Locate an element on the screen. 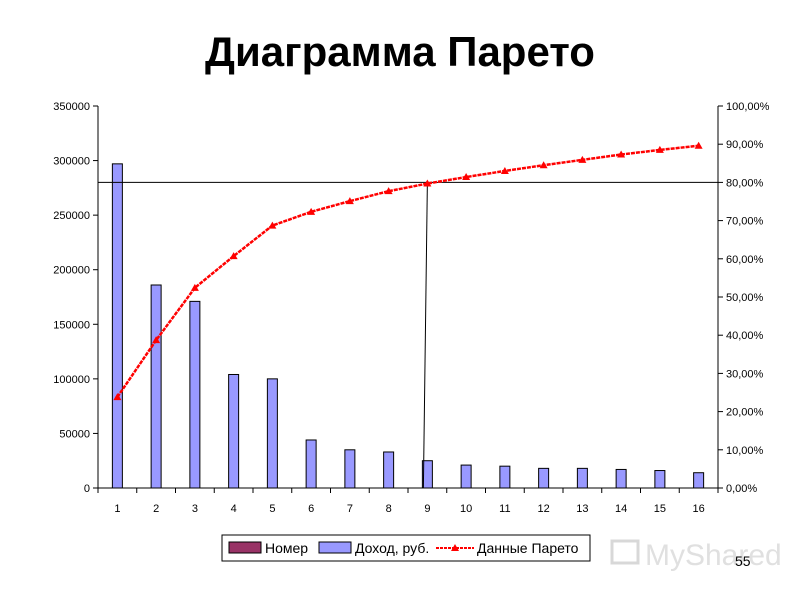  legend-swatch-pareto-marker is located at coordinates (455, 547).